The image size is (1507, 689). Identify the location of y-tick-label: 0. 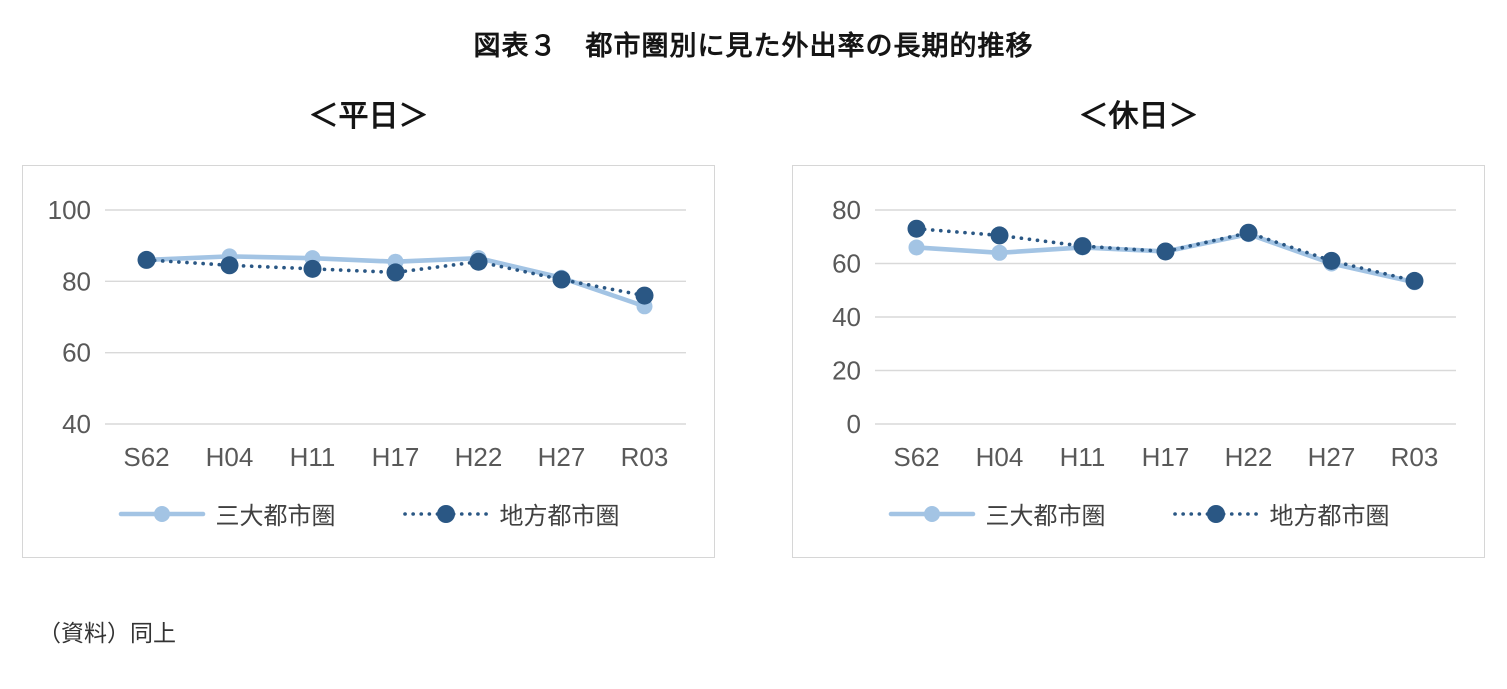
(854, 424).